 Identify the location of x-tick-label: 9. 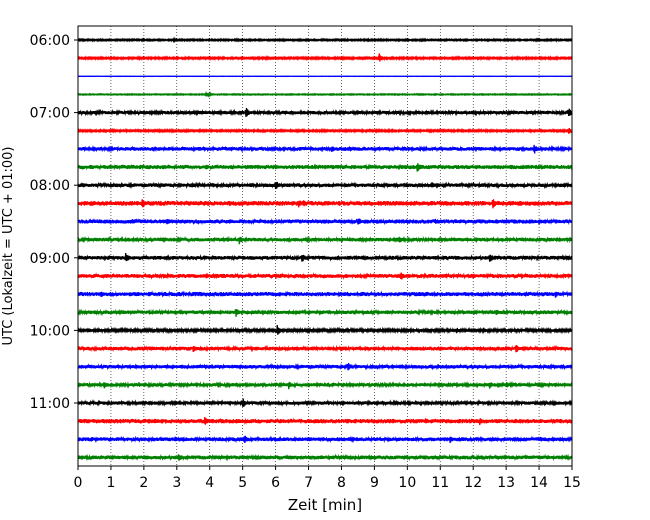
(374, 483).